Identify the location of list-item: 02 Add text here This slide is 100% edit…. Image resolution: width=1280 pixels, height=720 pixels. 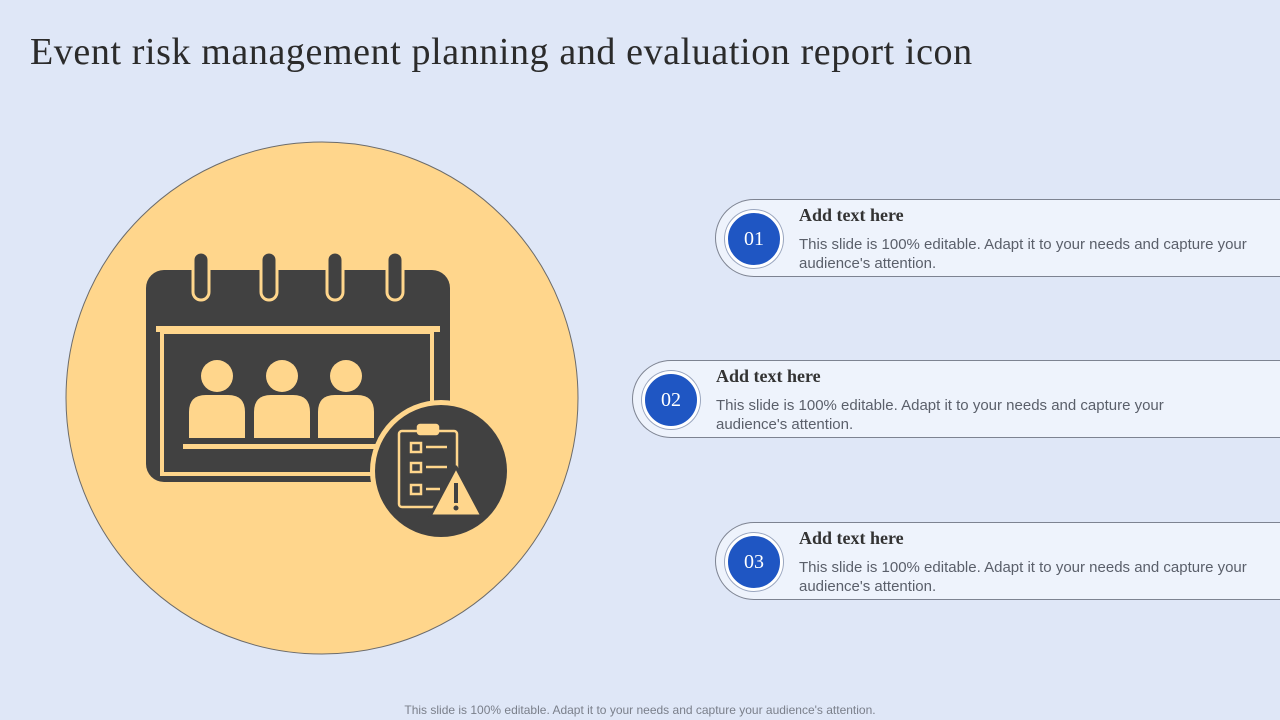
(956, 399).